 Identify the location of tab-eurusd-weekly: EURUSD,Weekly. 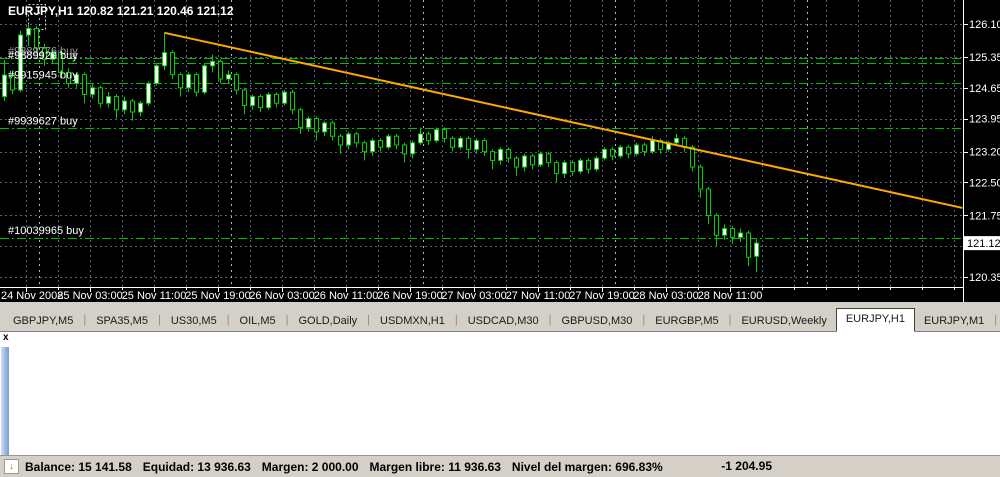
(784, 321).